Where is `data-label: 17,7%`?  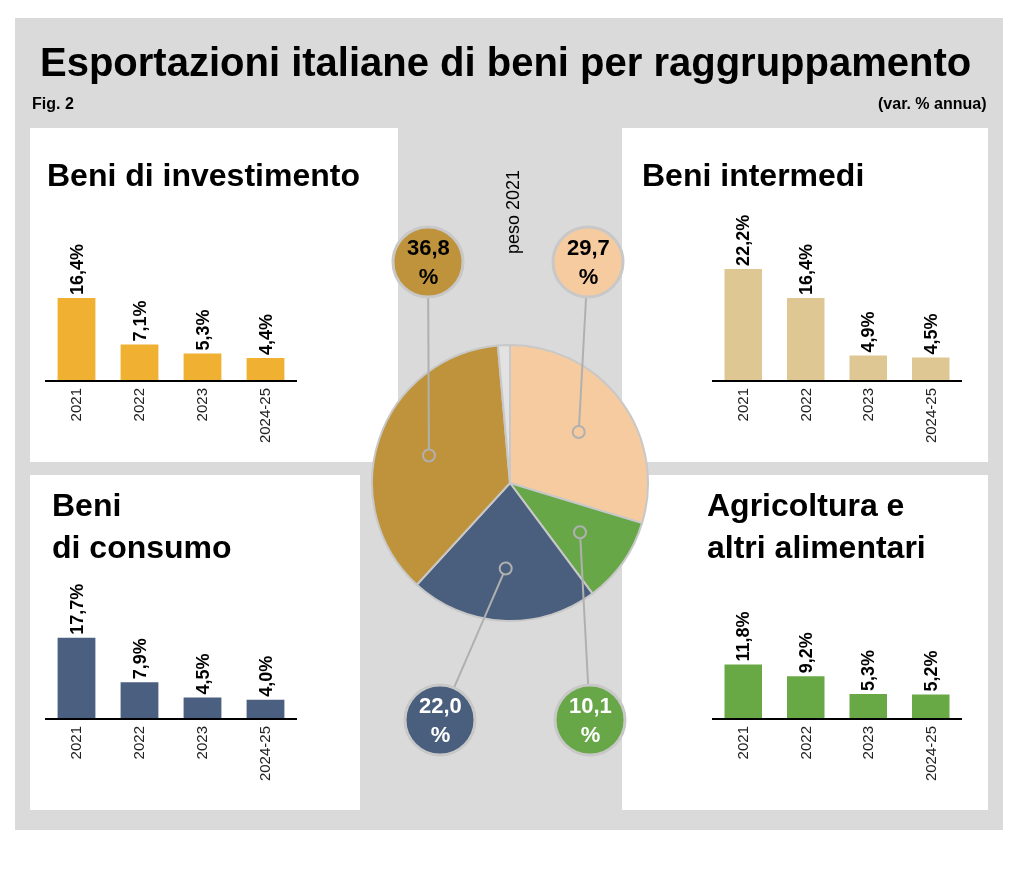
data-label: 17,7% is located at coordinates (76, 609).